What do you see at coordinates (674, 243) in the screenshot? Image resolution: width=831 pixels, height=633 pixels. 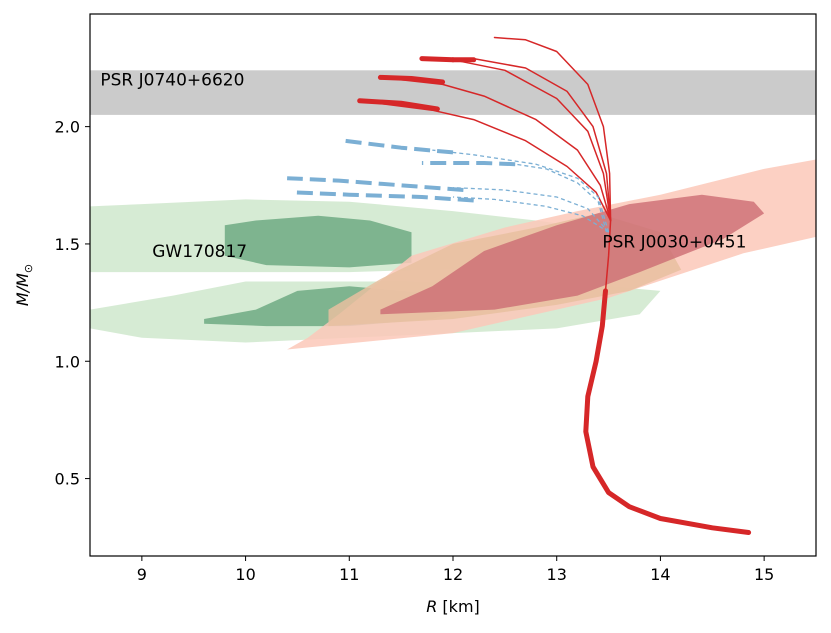 I see `nicer-label: PSR J0030+0451` at bounding box center [674, 243].